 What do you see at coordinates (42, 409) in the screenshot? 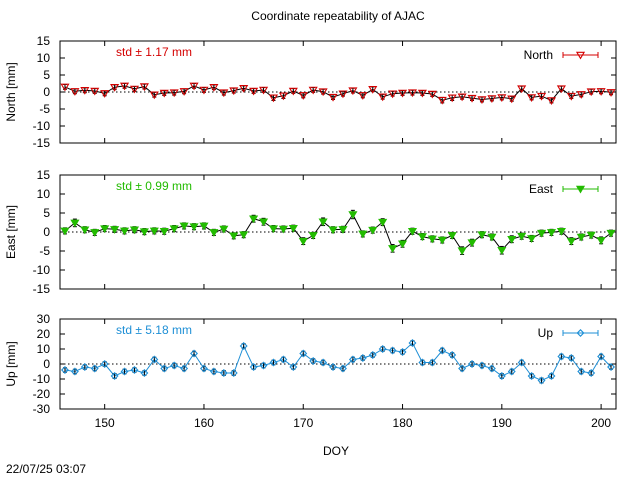
I see `y-tick-label: -30` at bounding box center [42, 409].